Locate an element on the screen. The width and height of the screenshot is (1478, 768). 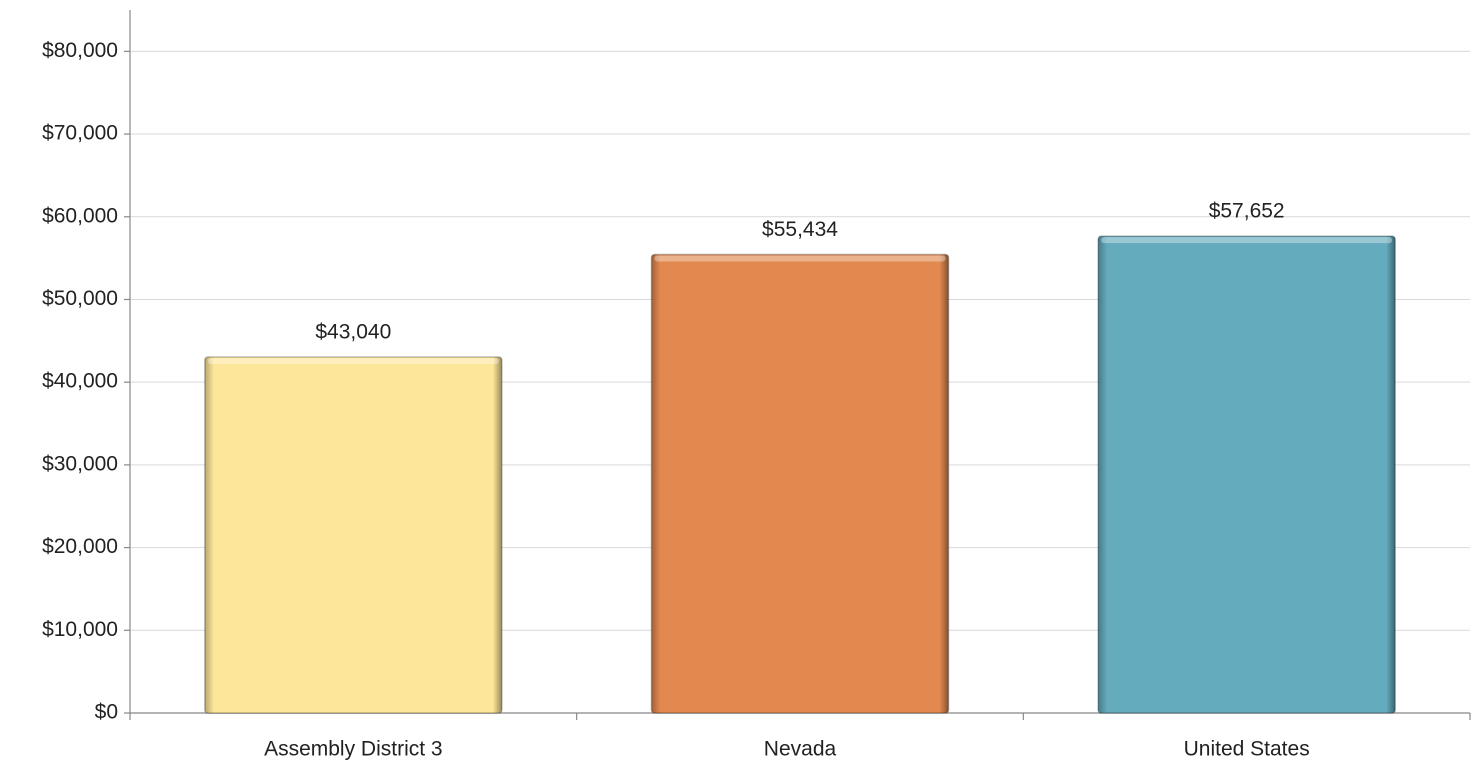
y-tick-label: $30,000 is located at coordinates (80, 463).